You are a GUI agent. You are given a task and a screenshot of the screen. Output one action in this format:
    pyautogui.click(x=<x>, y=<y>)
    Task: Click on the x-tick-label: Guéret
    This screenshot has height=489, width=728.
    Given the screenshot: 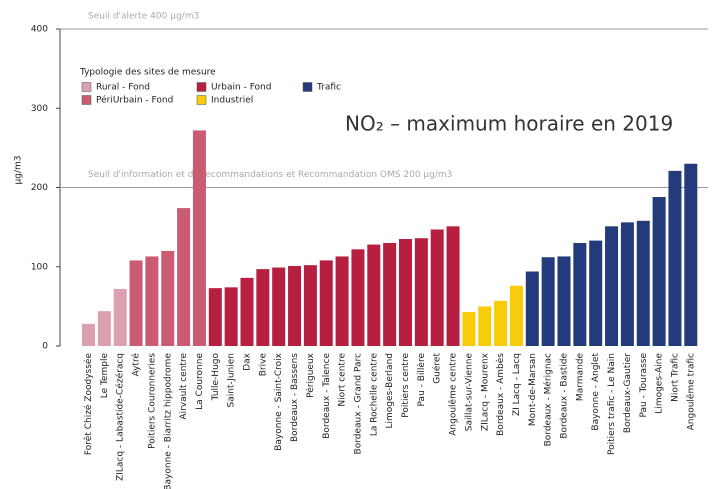 What is the action you would take?
    pyautogui.click(x=437, y=368)
    